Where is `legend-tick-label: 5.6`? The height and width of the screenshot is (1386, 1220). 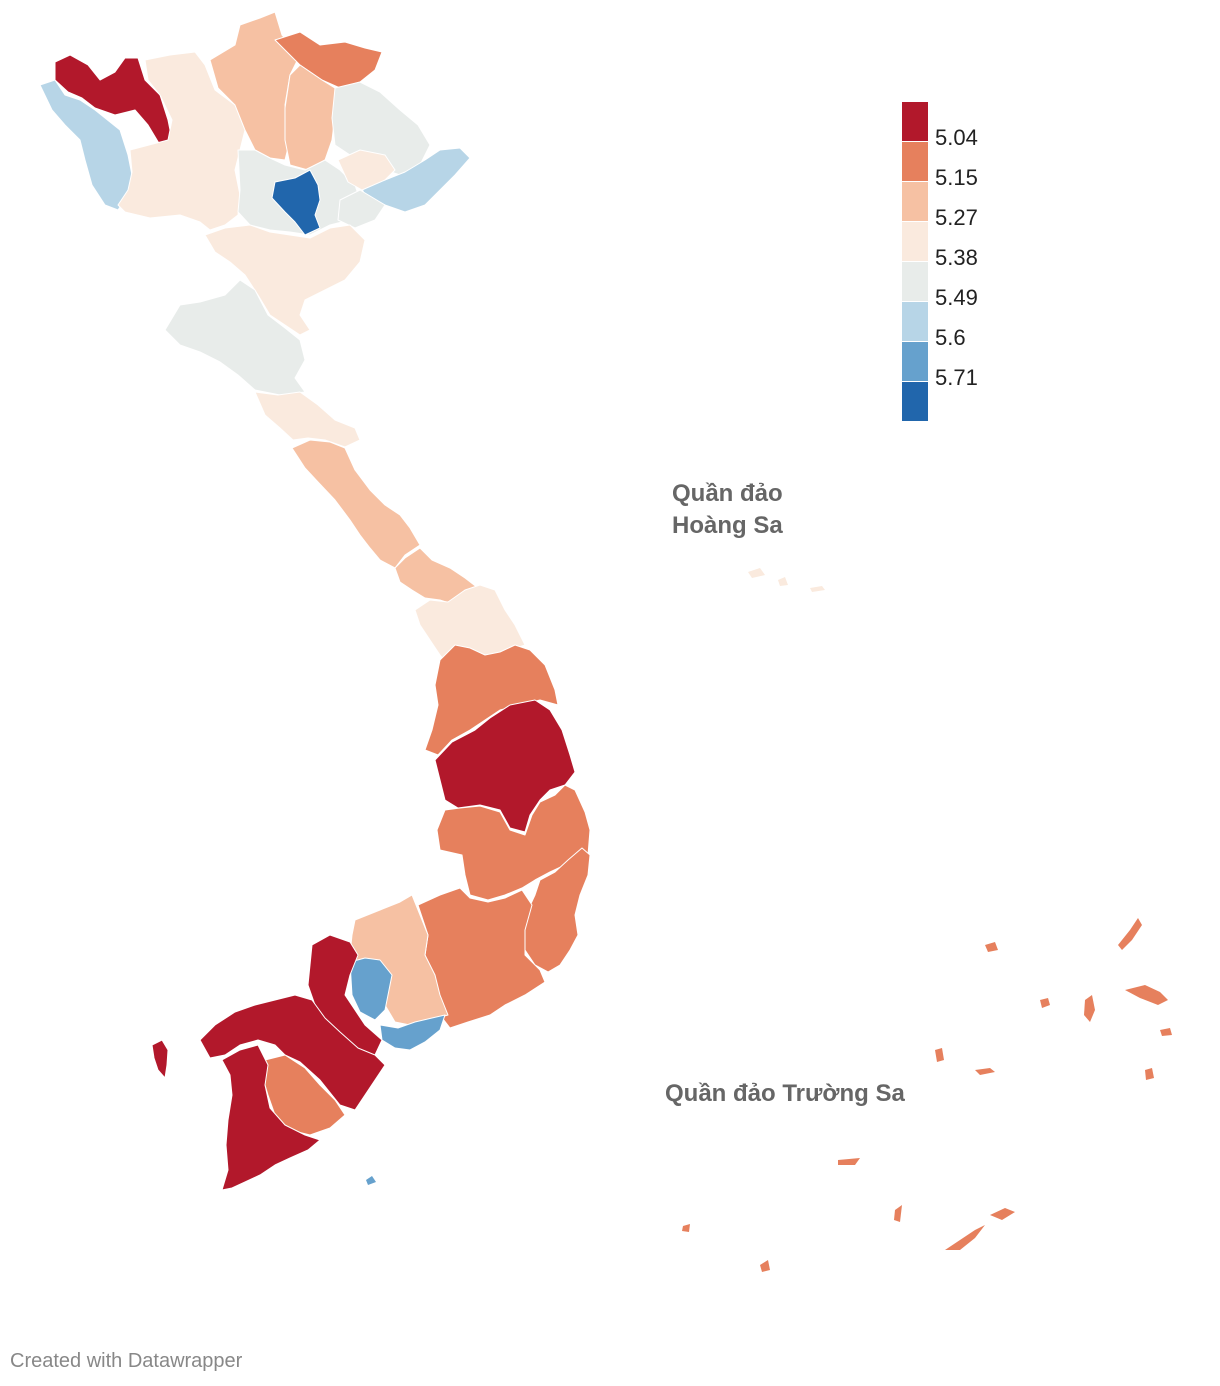
legend-tick-label: 5.6 is located at coordinates (950, 337).